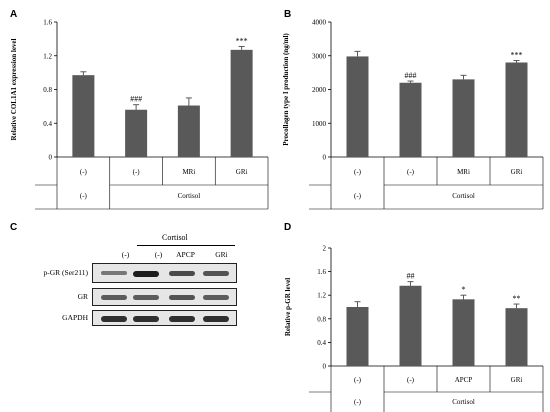 The width and height of the screenshot is (550, 412). Describe the element at coordinates (185, 254) in the screenshot. I see `wb-lane-label: APCP` at that location.